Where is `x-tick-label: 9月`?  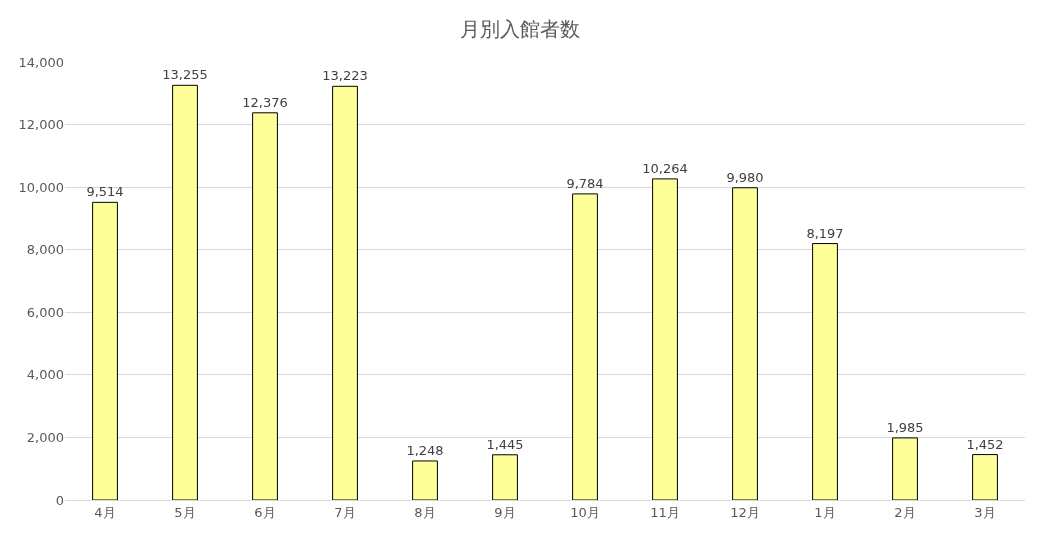 x-tick-label: 9月 is located at coordinates (505, 512).